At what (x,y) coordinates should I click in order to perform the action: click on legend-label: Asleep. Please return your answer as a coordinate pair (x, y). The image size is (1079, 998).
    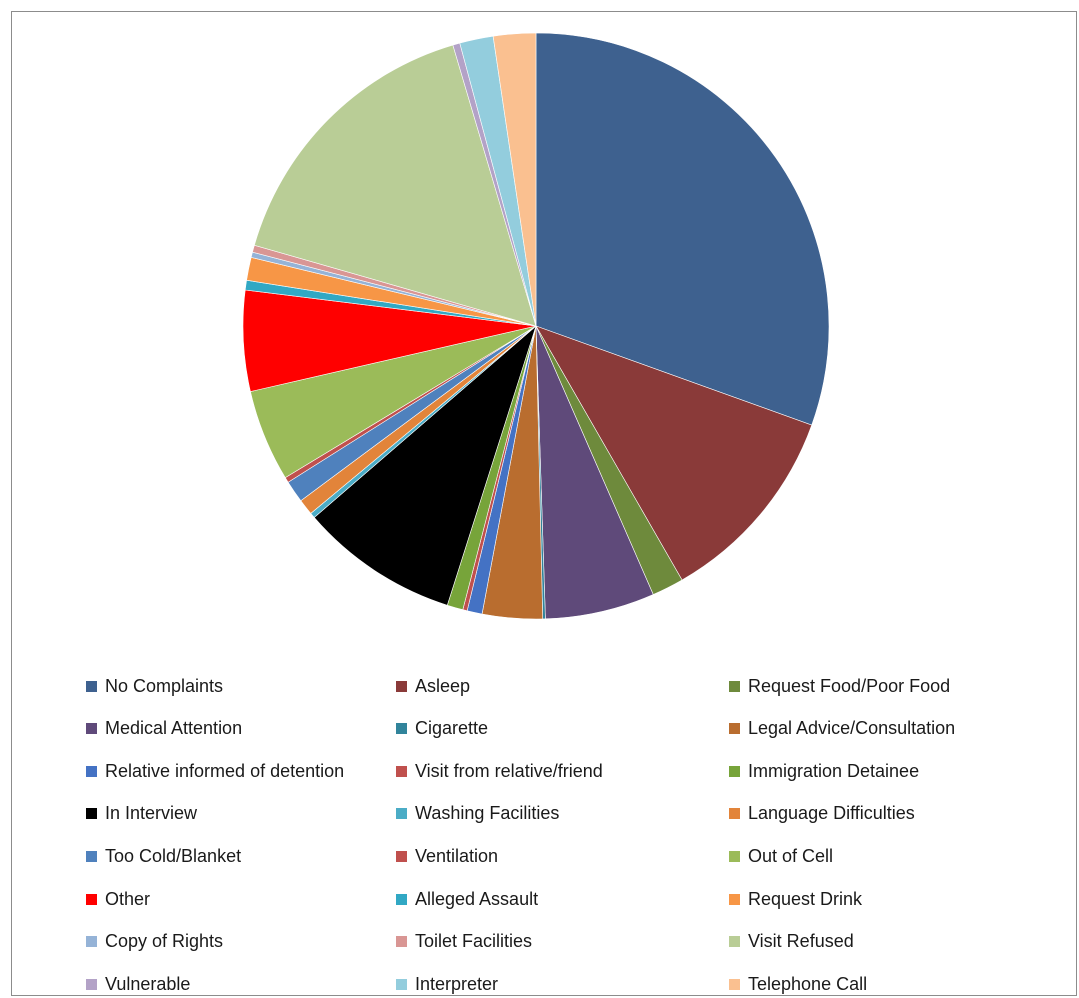
    Looking at the image, I should click on (443, 685).